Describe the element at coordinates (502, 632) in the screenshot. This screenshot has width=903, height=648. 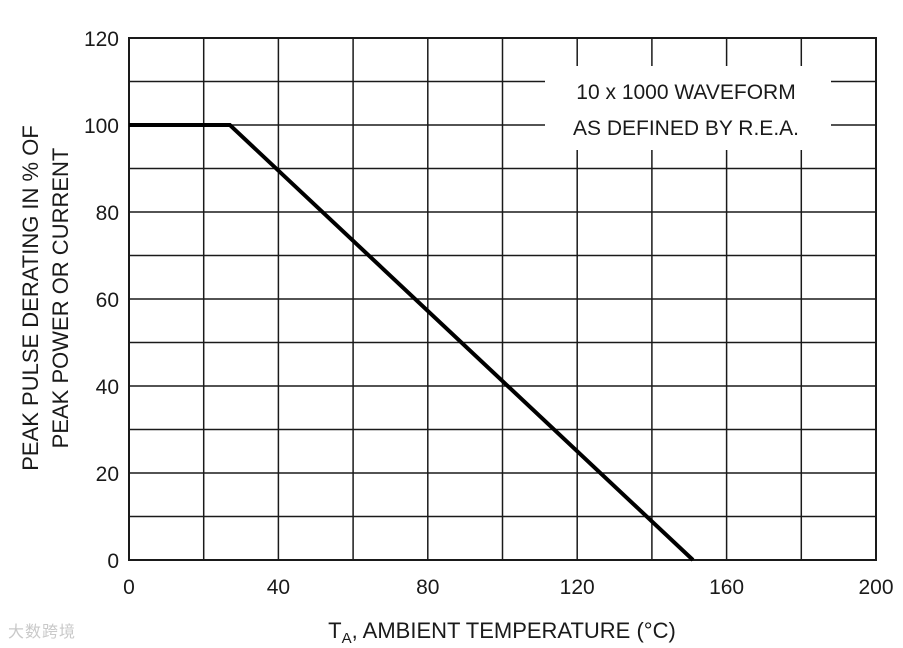
I see `x-axis-title: TA, AMBIENT TEMPERATURE (°C)` at that location.